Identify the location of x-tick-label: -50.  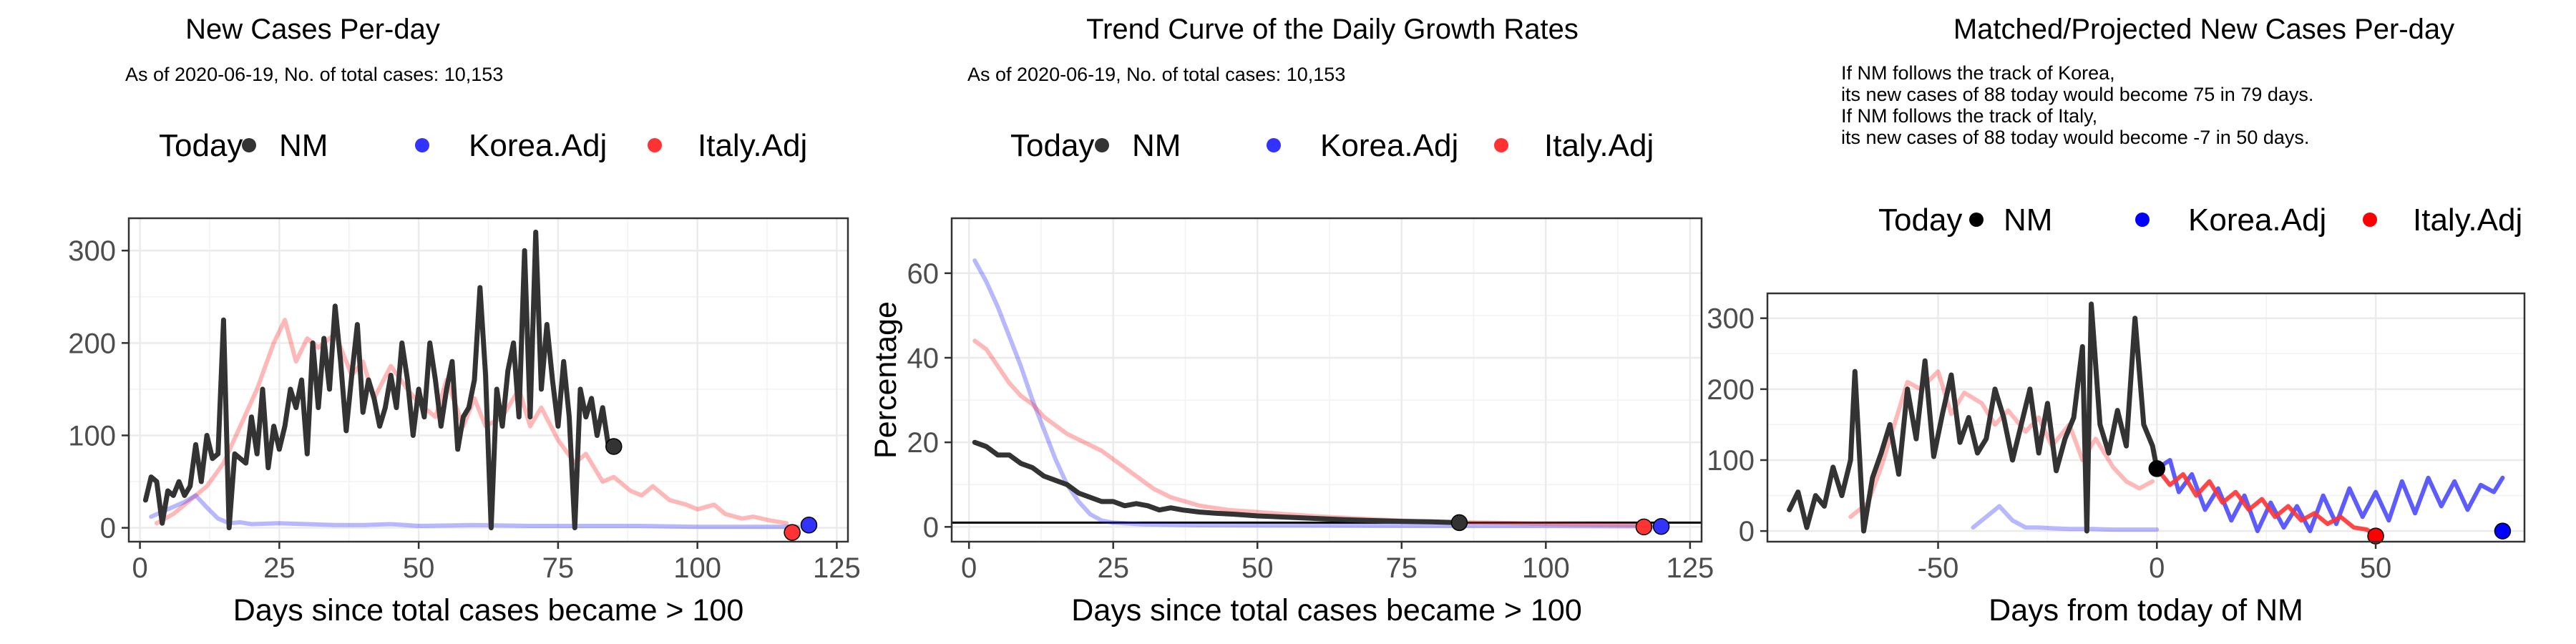
(1938, 568).